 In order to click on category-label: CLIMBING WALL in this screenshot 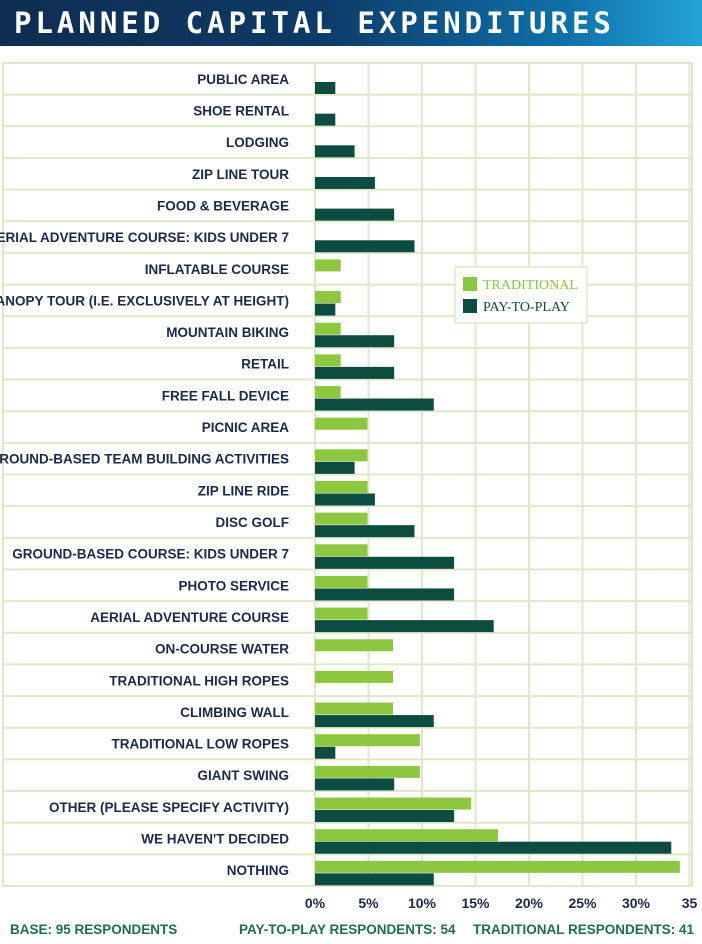, I will do `click(234, 712)`.